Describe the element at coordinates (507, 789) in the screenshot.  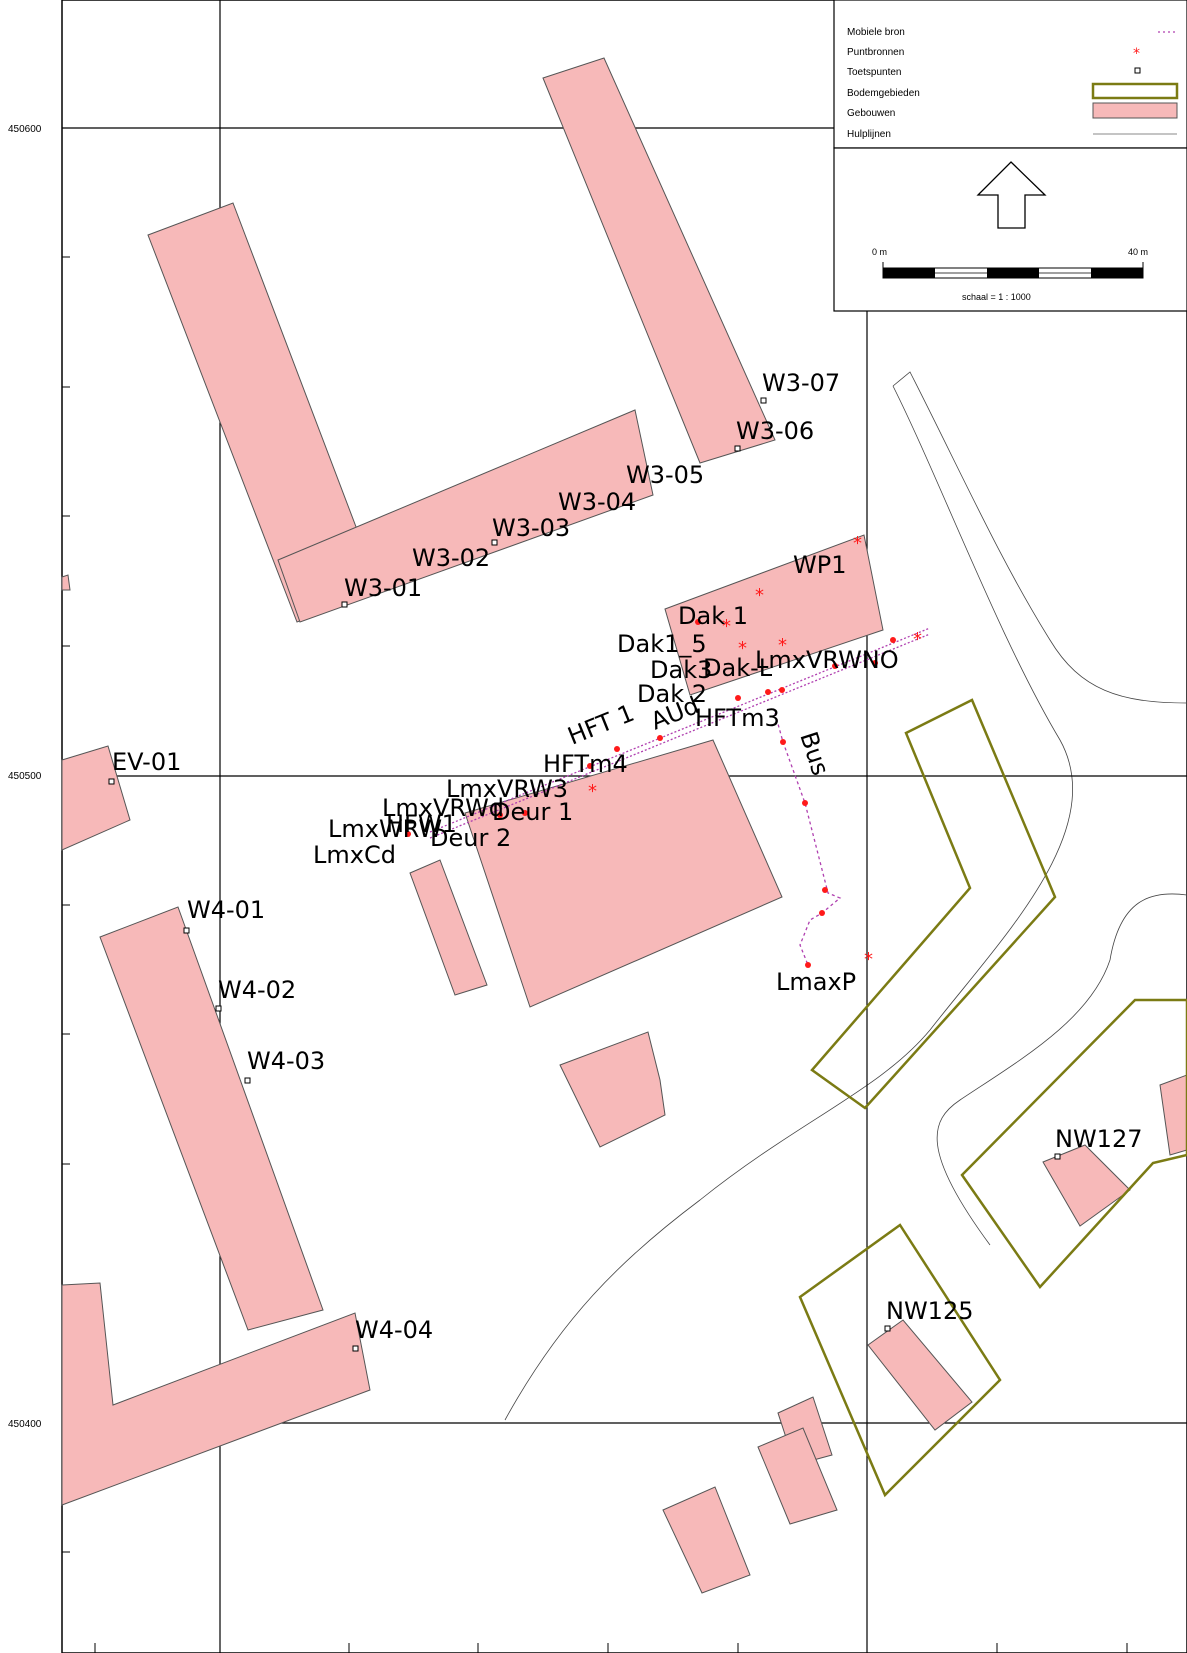
I see `label-lmxvrw3: LmxVRW3` at that location.